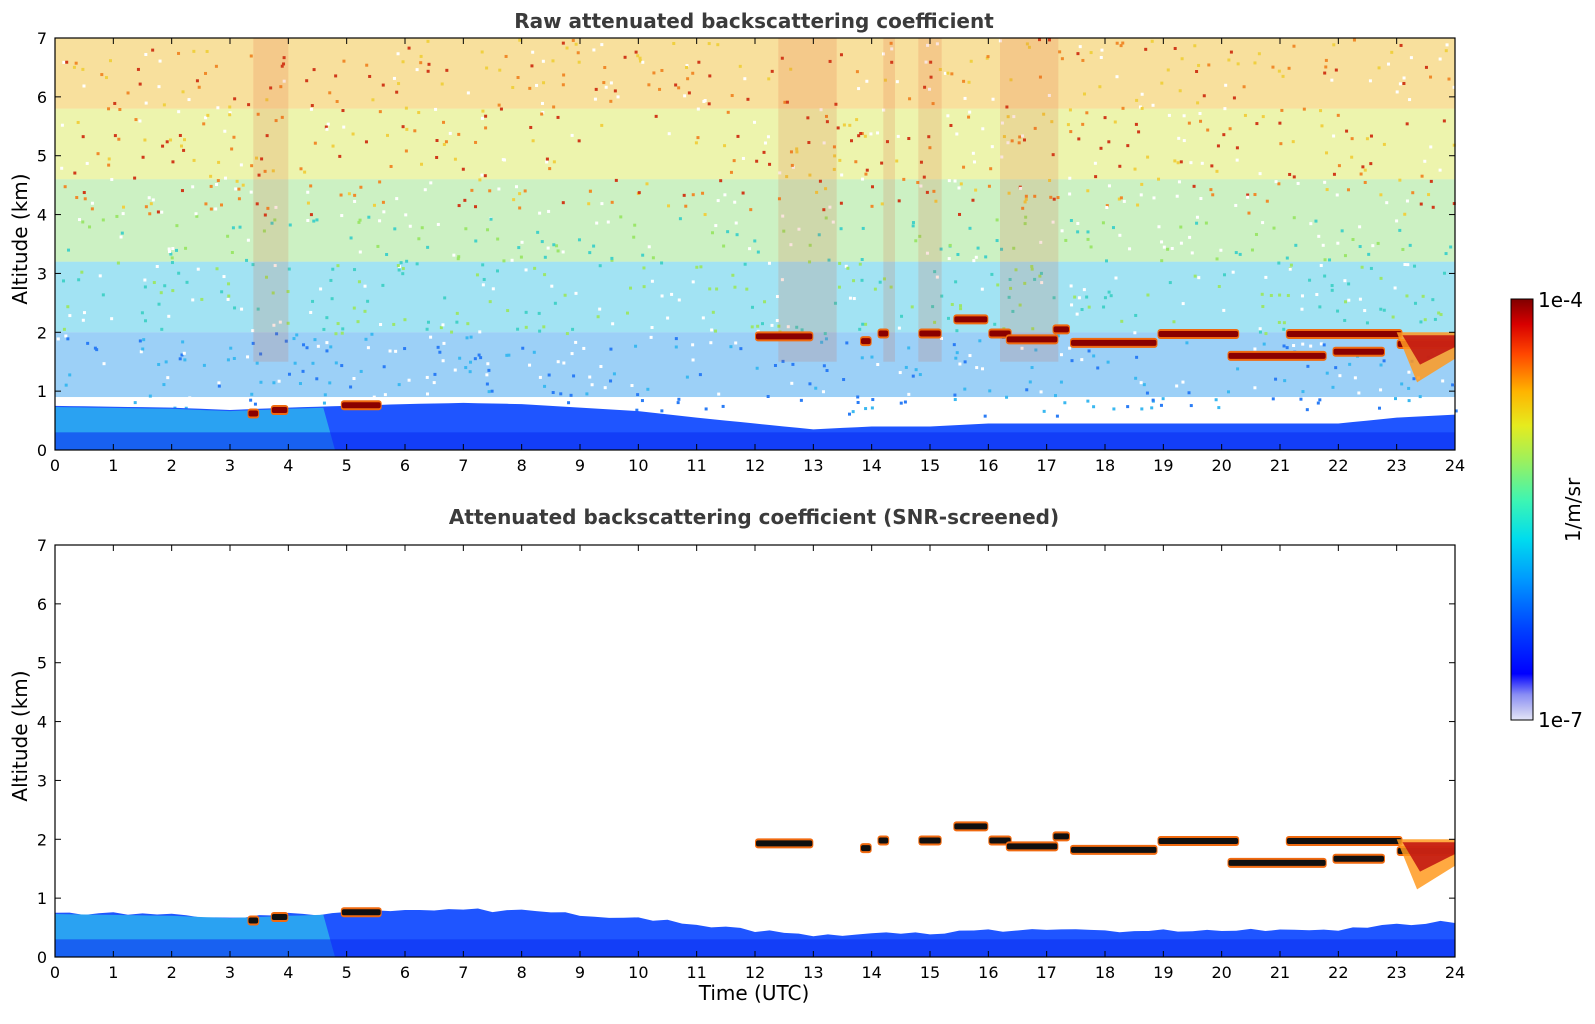 This screenshot has width=1595, height=1024. I want to click on raw-x-tick-label: 1, so click(113, 465).